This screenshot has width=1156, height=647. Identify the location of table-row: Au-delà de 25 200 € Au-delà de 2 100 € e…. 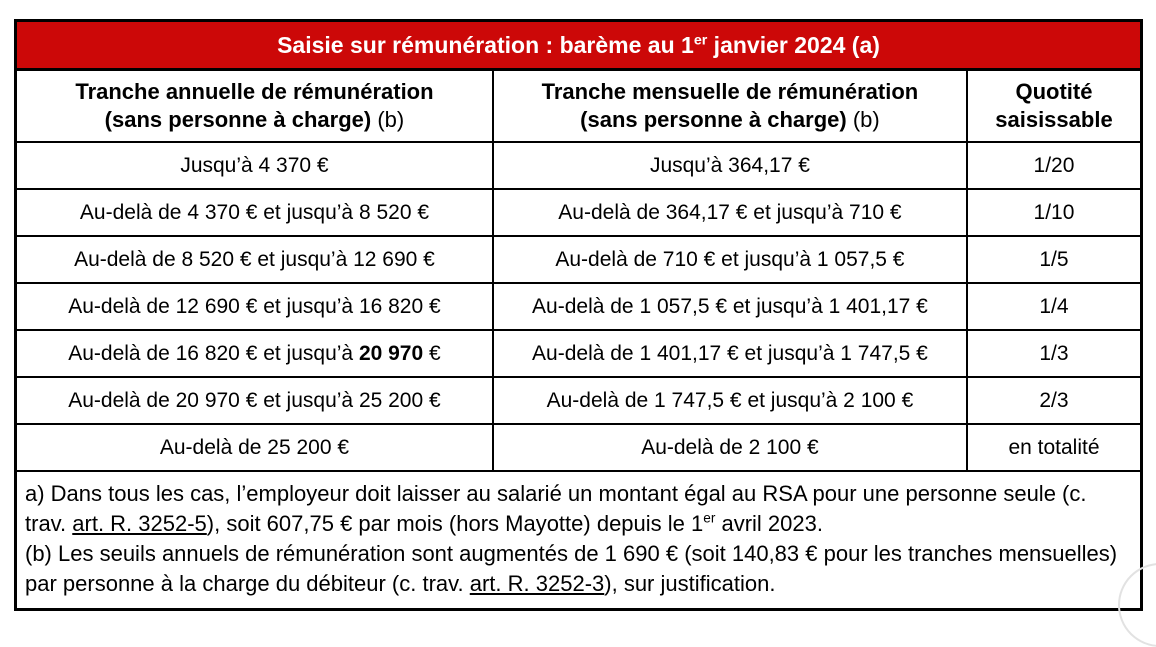
(578, 447).